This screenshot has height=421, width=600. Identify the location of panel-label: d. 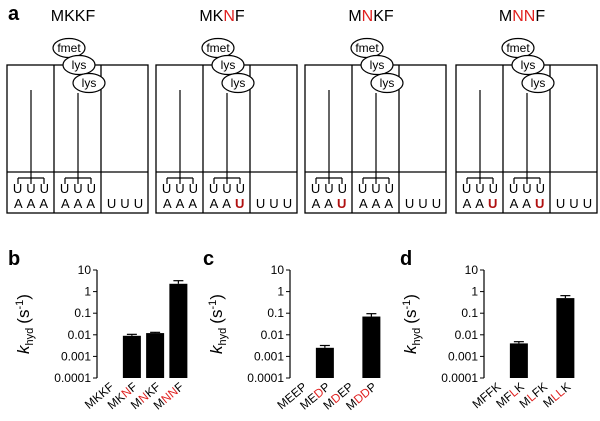
(406, 259).